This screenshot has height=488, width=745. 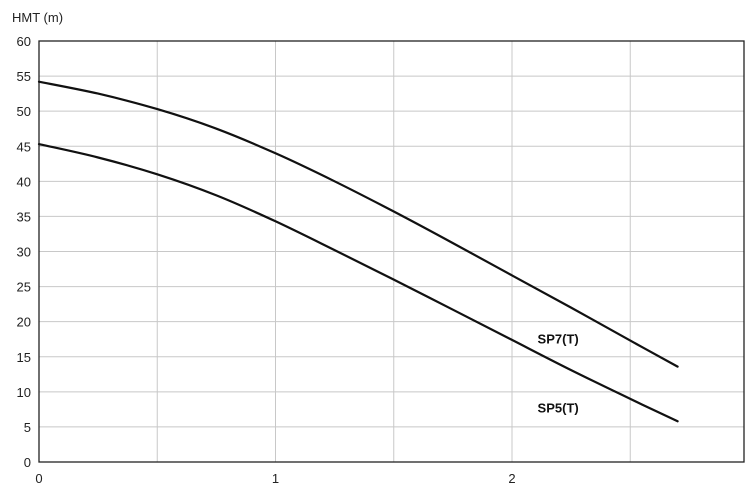 I want to click on y-tick-label: 15, so click(x=24, y=357).